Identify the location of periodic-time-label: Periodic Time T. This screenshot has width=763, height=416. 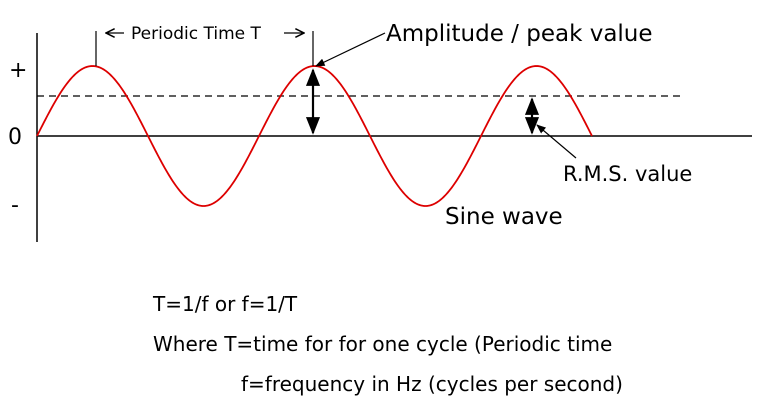
(196, 34).